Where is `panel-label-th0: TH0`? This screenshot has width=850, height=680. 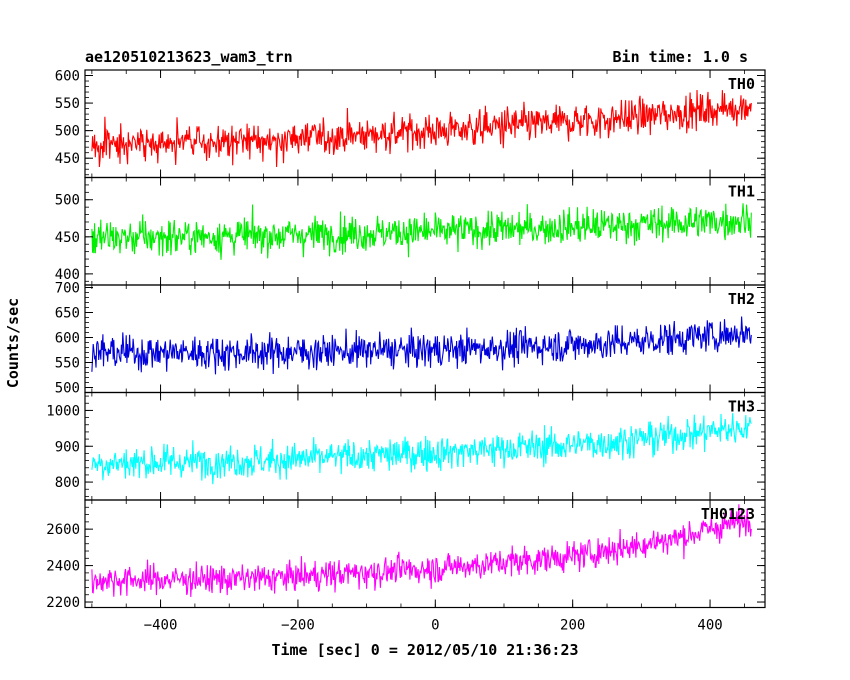 panel-label-th0: TH0 is located at coordinates (741, 84).